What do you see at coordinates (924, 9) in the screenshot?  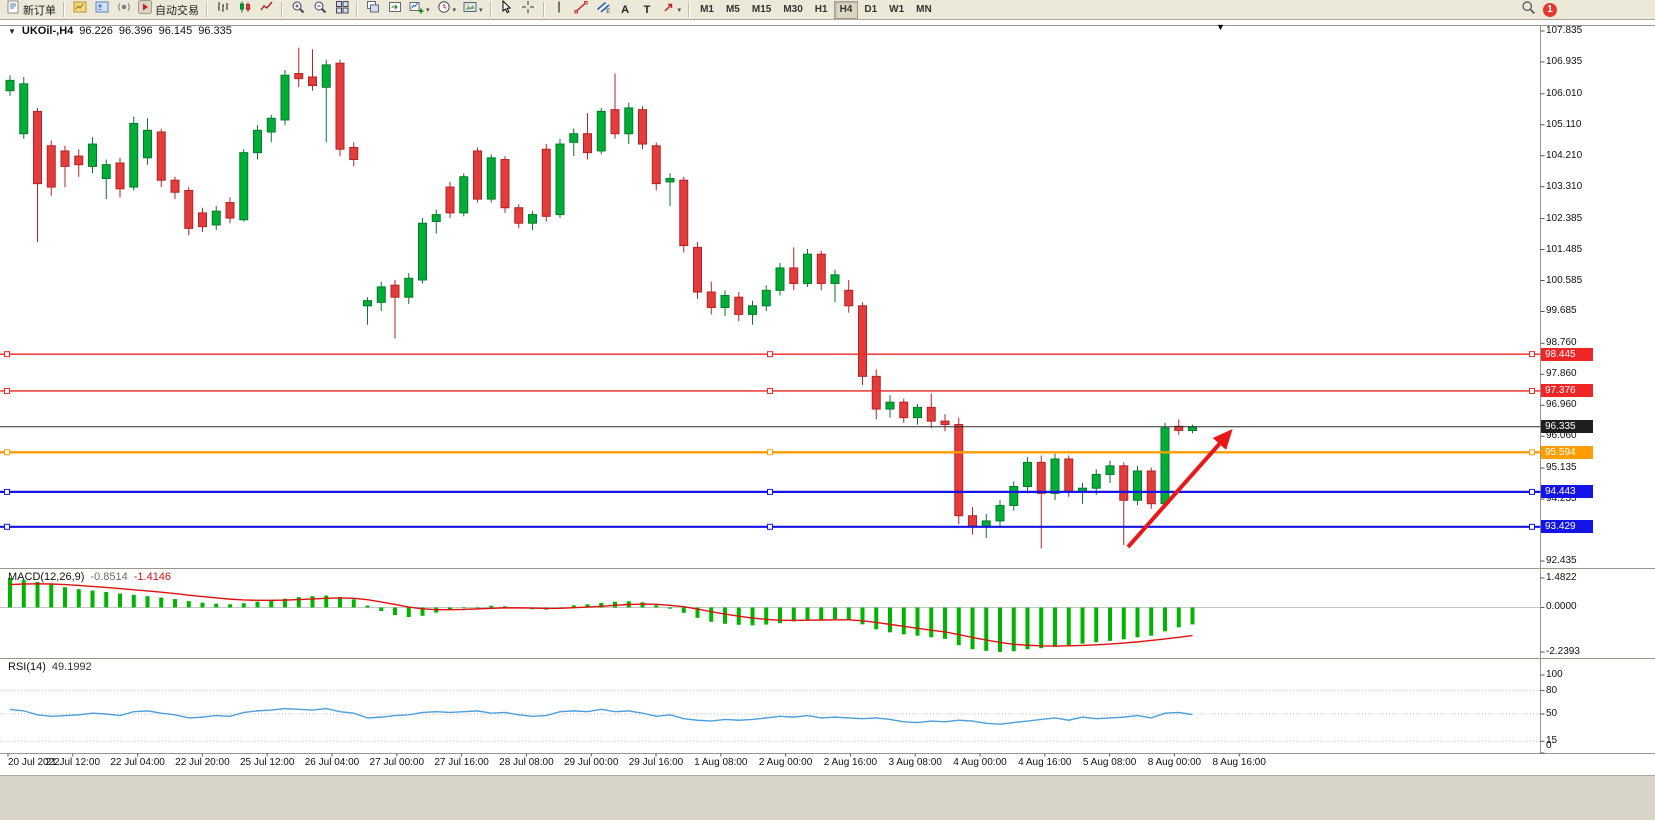 I see `timeframe-button-mn: MN` at bounding box center [924, 9].